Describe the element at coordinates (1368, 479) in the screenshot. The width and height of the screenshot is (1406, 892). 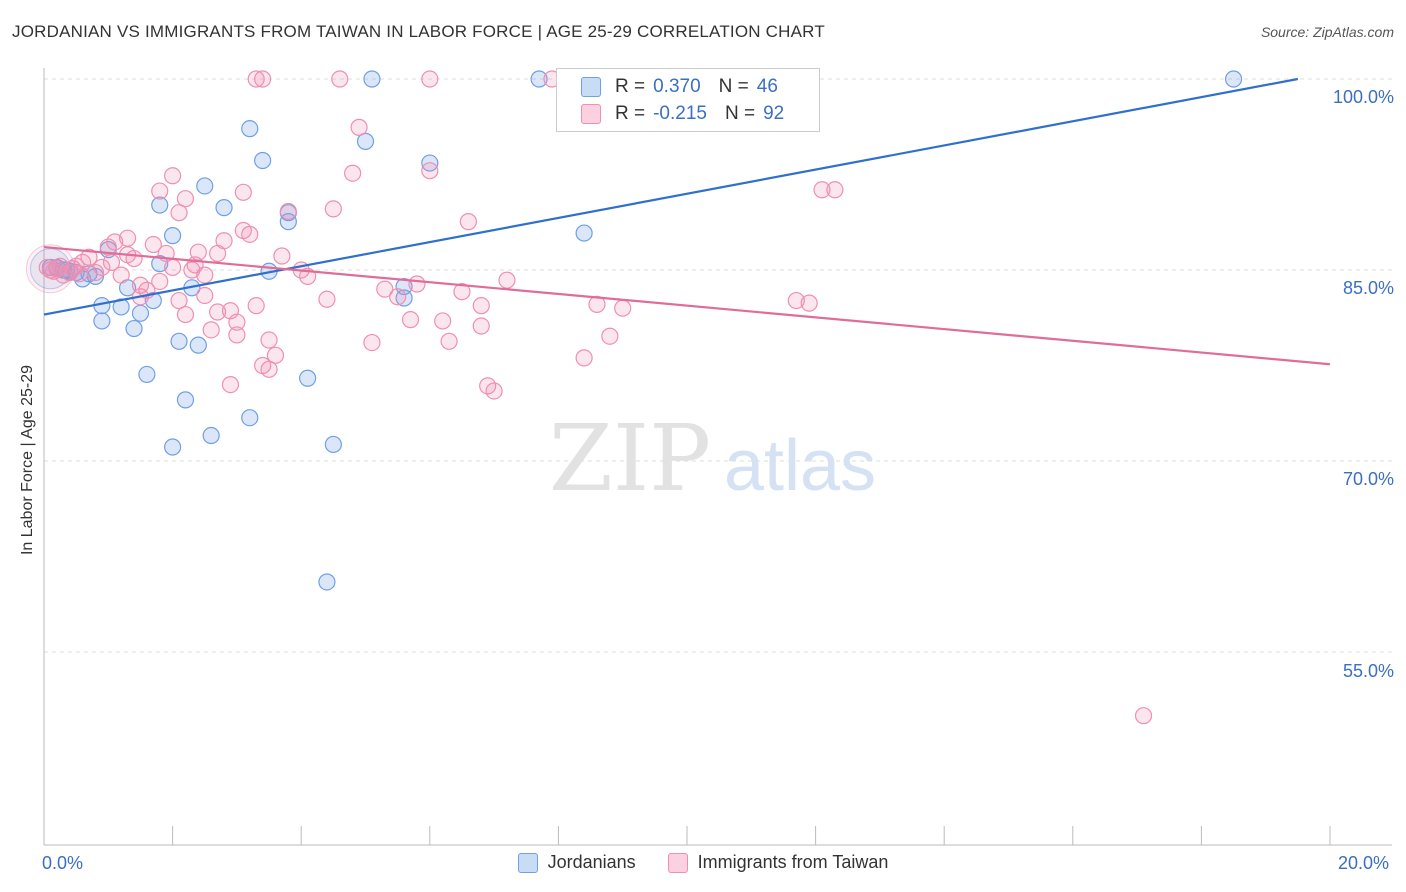
I see `y-tick-70: 70.0%` at that location.